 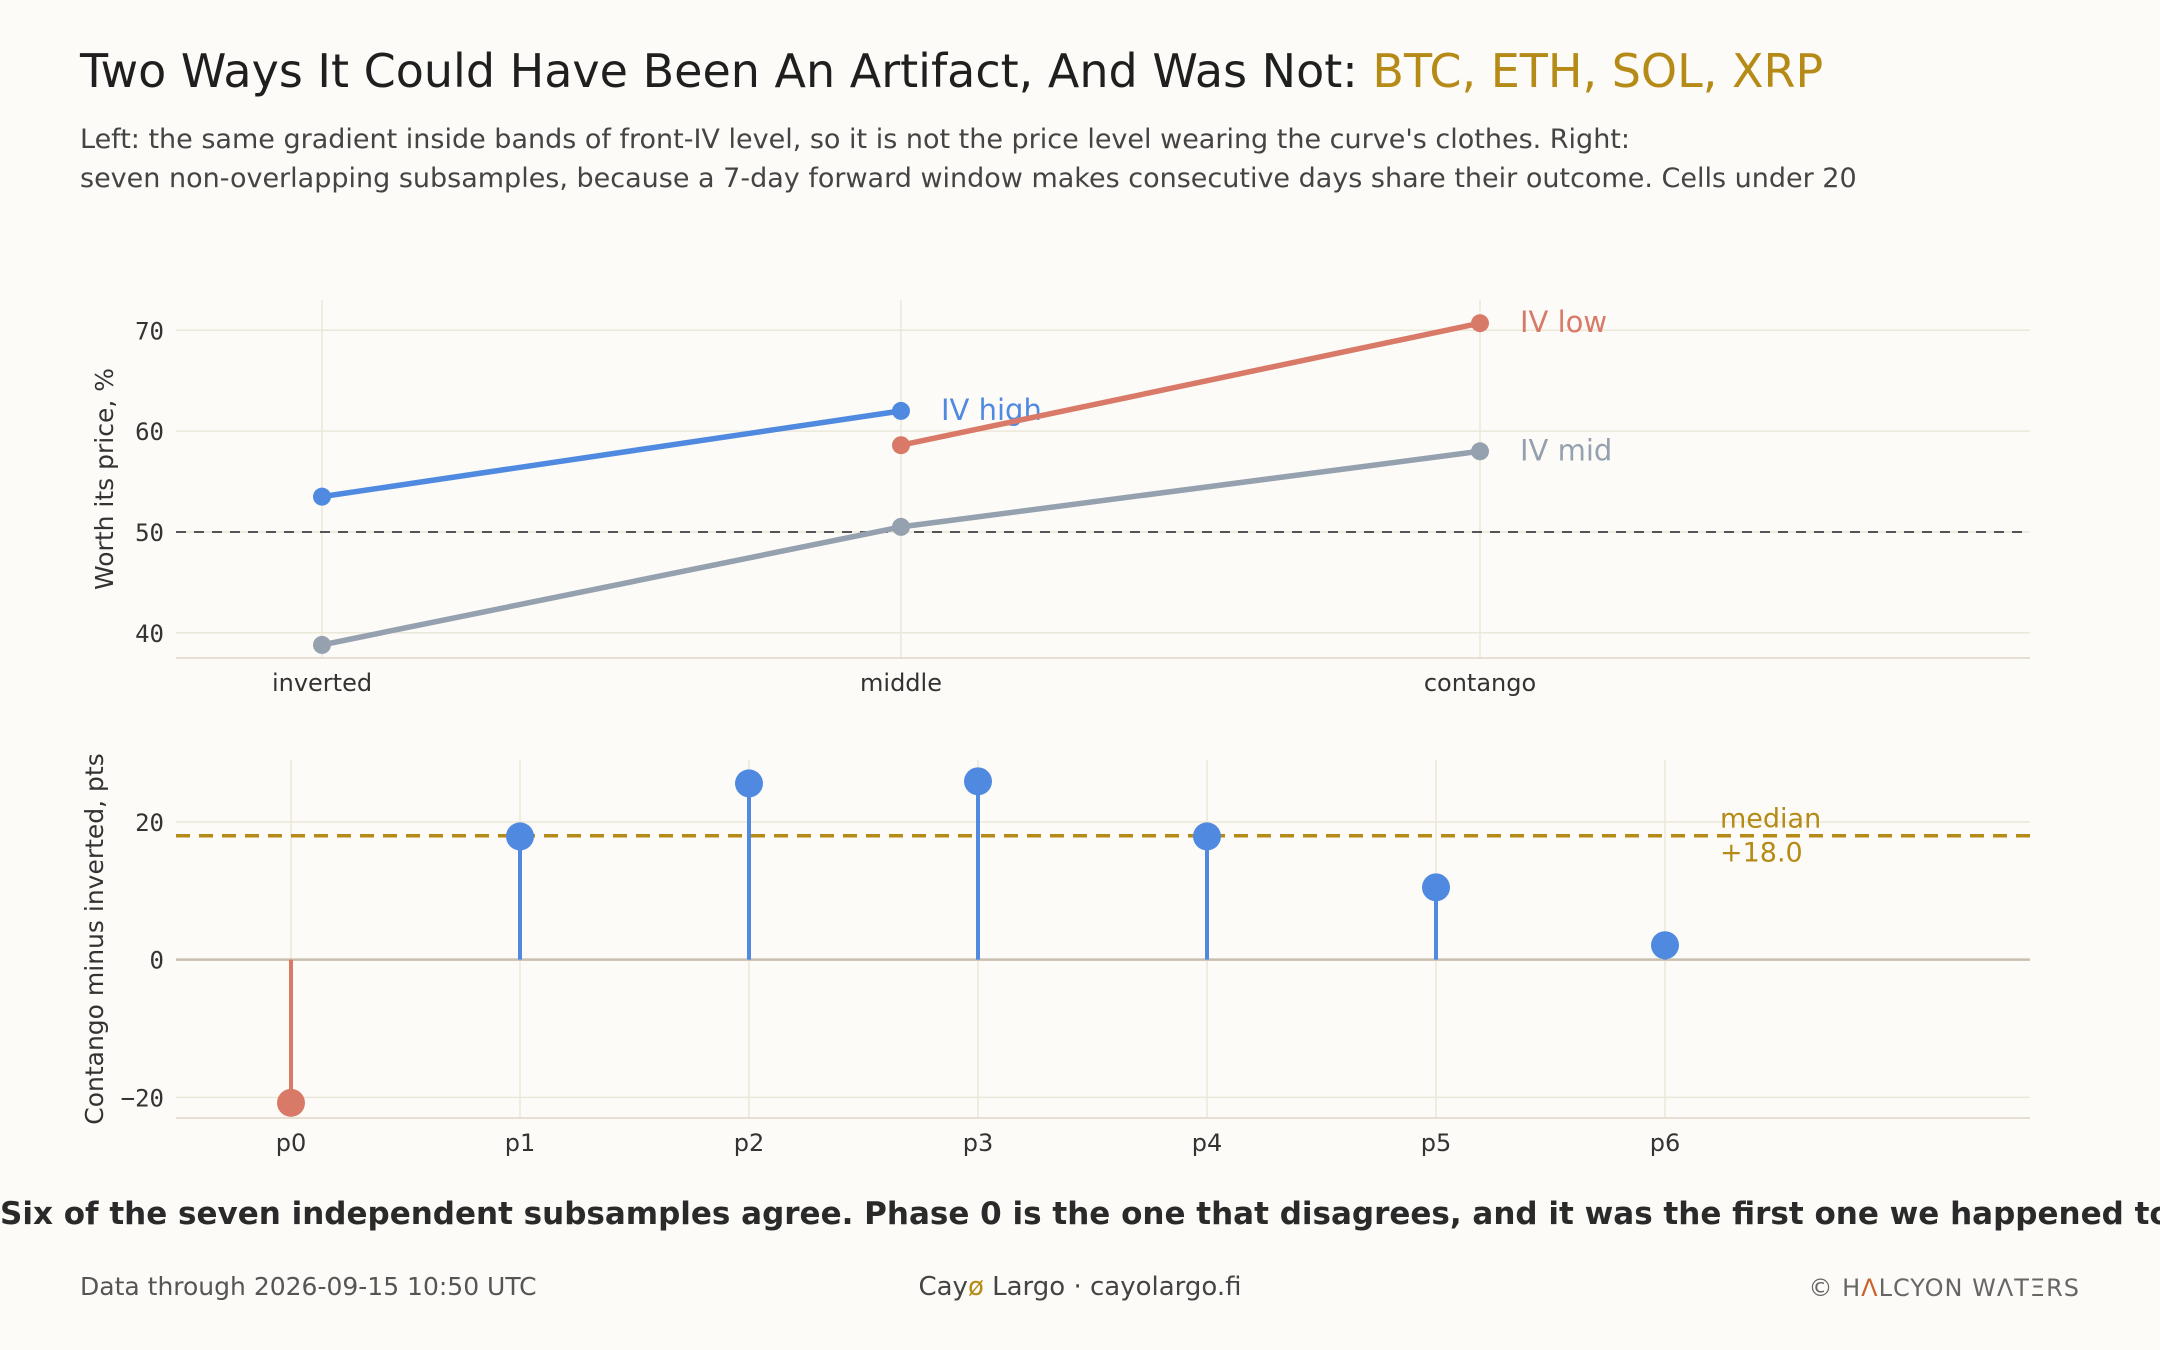 What do you see at coordinates (149, 331) in the screenshot?
I see `top-ytick-70: 70` at bounding box center [149, 331].